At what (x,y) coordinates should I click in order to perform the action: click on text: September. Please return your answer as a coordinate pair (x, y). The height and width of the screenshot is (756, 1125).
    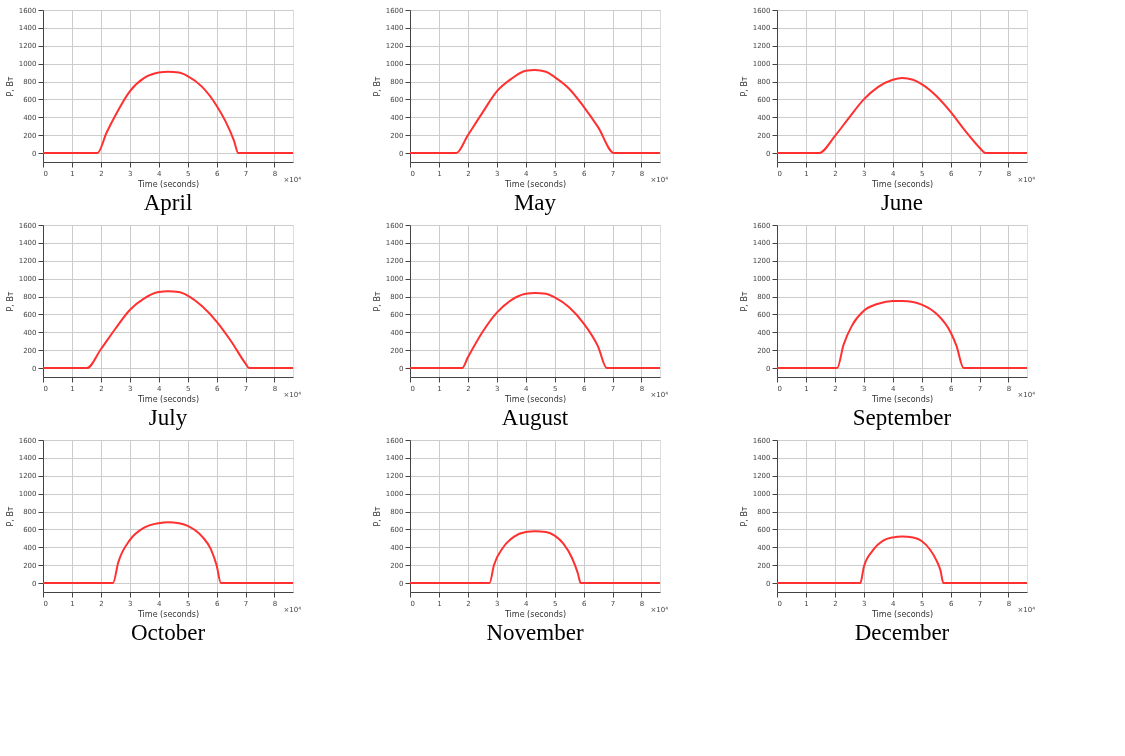
    Looking at the image, I should click on (902, 417).